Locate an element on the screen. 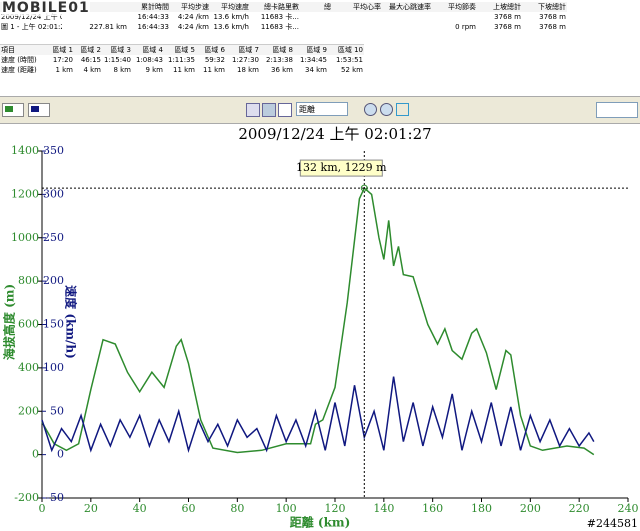 The image size is (640, 531). table-cell: 圖 1 - 上午 02:01:27 is located at coordinates (31, 27).